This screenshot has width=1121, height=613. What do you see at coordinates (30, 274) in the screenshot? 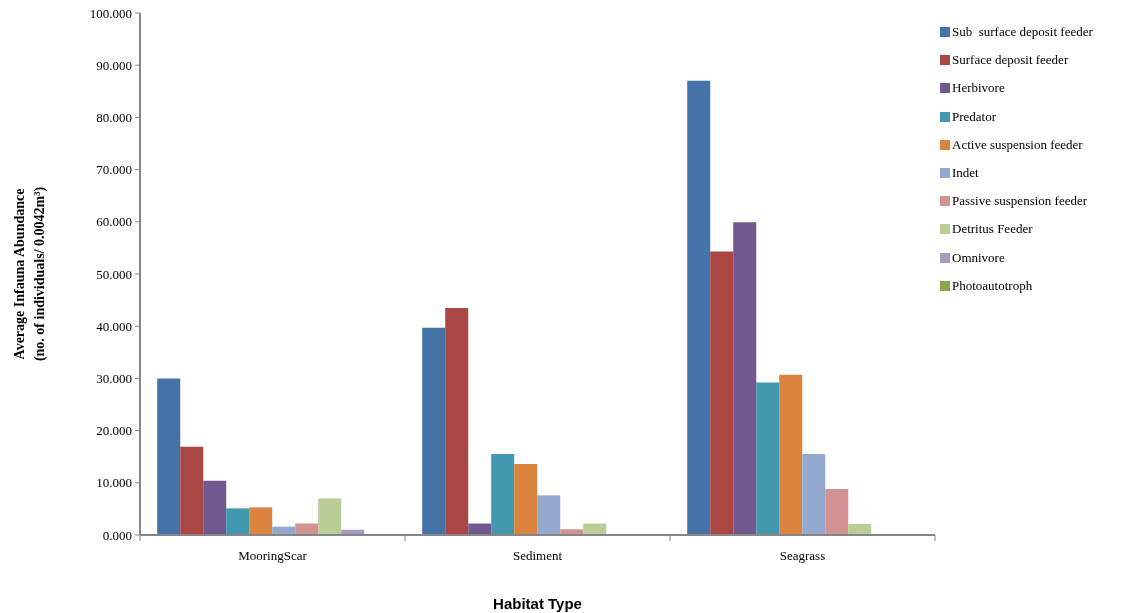
I see `y-axis-title: Average Infauna Abundance (no. of individuals/ 0.0042m³)` at bounding box center [30, 274].